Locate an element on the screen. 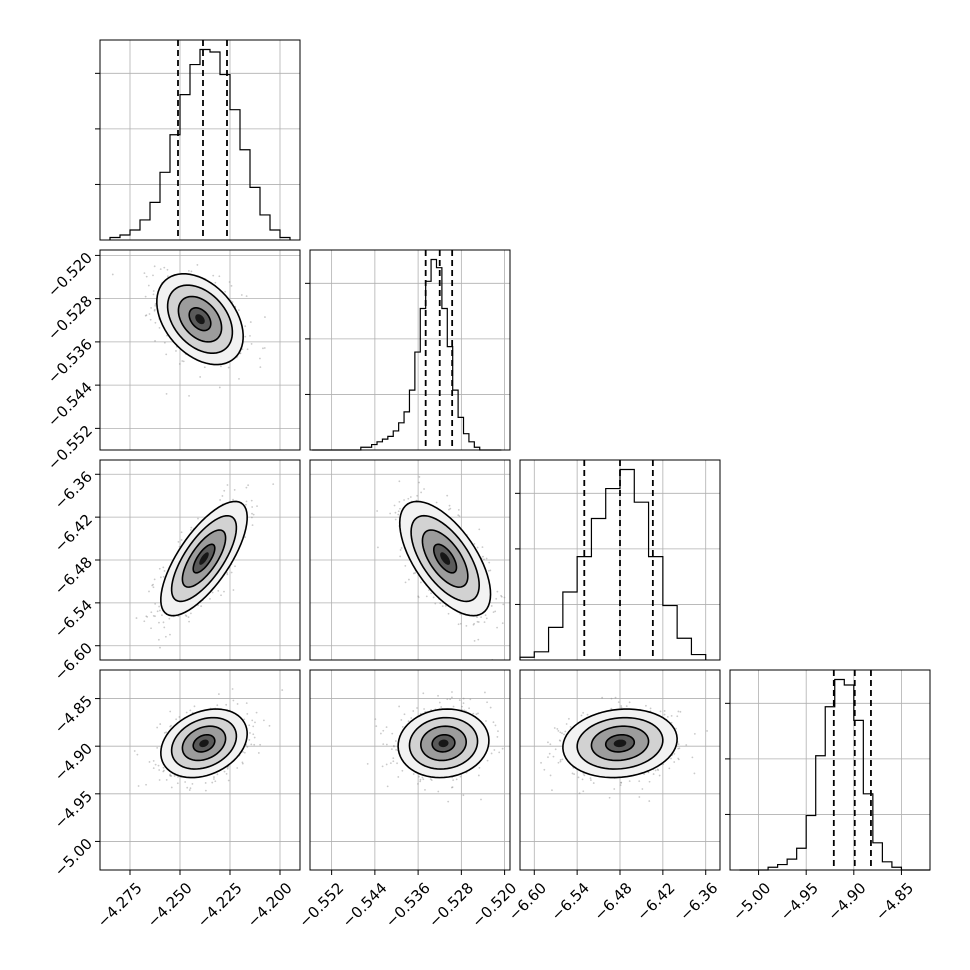 This screenshot has height=970, width=970. panel-frame is located at coordinates (200, 350).